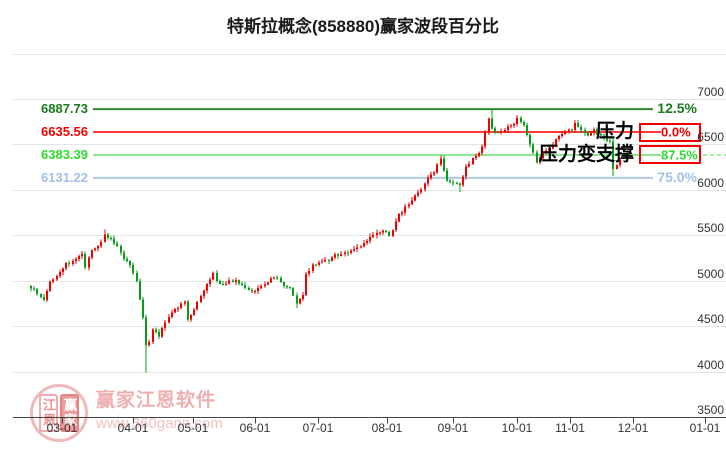  What do you see at coordinates (409, 143) in the screenshot?
I see `level-lines-layer` at bounding box center [409, 143].